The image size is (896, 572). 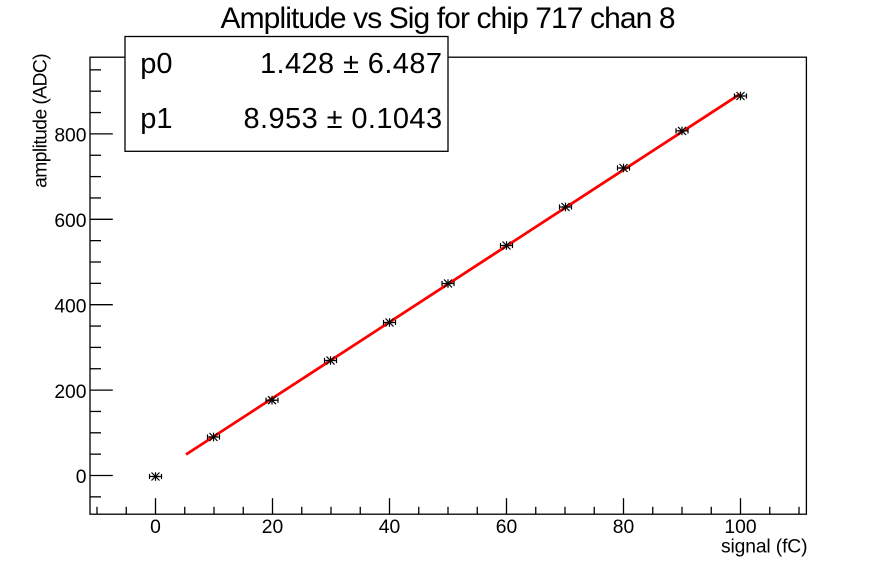 What do you see at coordinates (506, 527) in the screenshot?
I see `svg-text: 60` at bounding box center [506, 527].